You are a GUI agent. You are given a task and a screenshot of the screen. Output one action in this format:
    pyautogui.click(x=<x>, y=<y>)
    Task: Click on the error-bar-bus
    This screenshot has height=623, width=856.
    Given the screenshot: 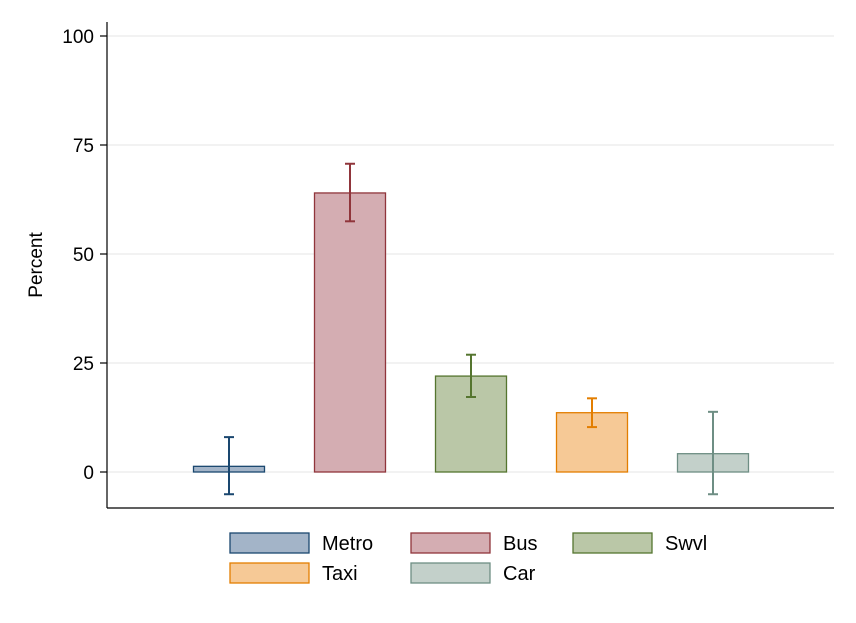 What is the action you would take?
    pyautogui.click(x=350, y=192)
    